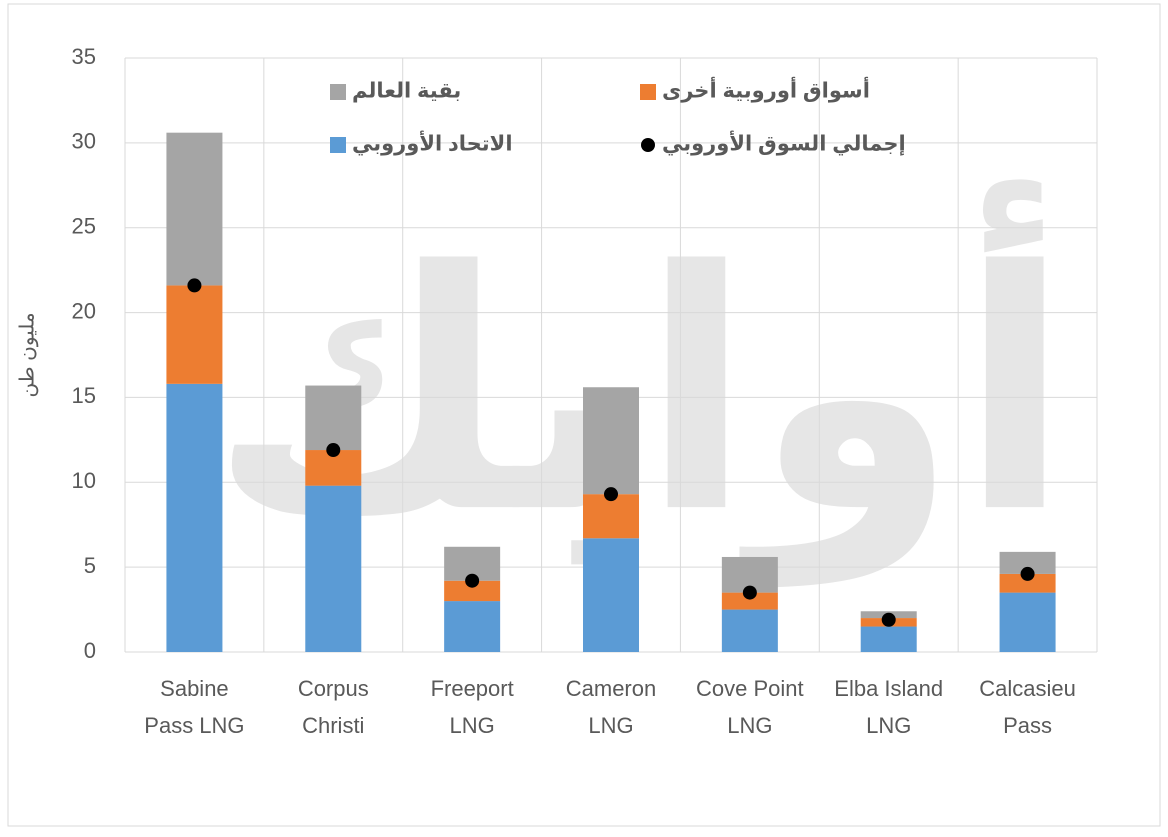 The height and width of the screenshot is (837, 1168). What do you see at coordinates (406, 91) in the screenshot?
I see `legend-label: بقية العالم` at bounding box center [406, 91].